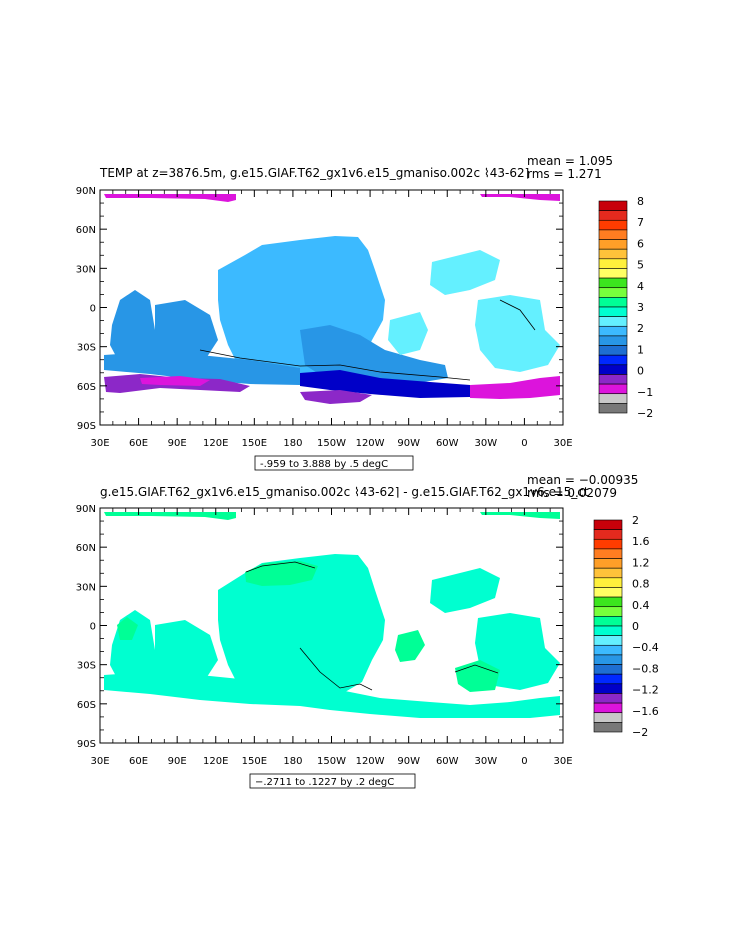 The height and width of the screenshot is (945, 733). What do you see at coordinates (332, 615) in the screenshot?
I see `panel-2-map-field` at bounding box center [332, 615].